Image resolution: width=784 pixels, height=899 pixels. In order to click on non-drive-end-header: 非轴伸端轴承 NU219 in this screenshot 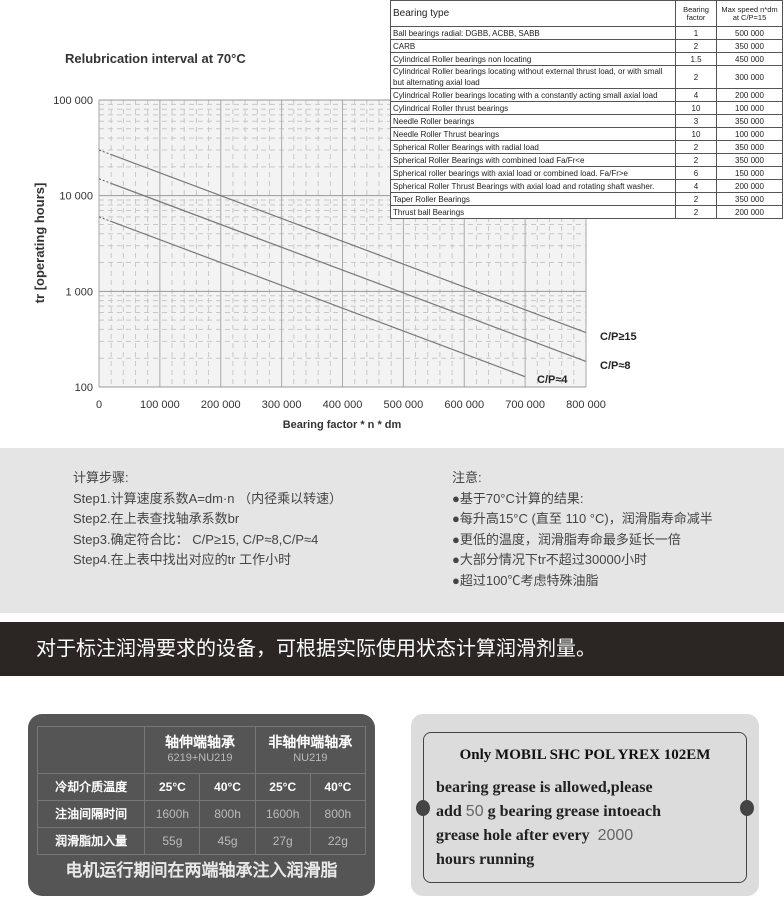, I will do `click(310, 750)`.